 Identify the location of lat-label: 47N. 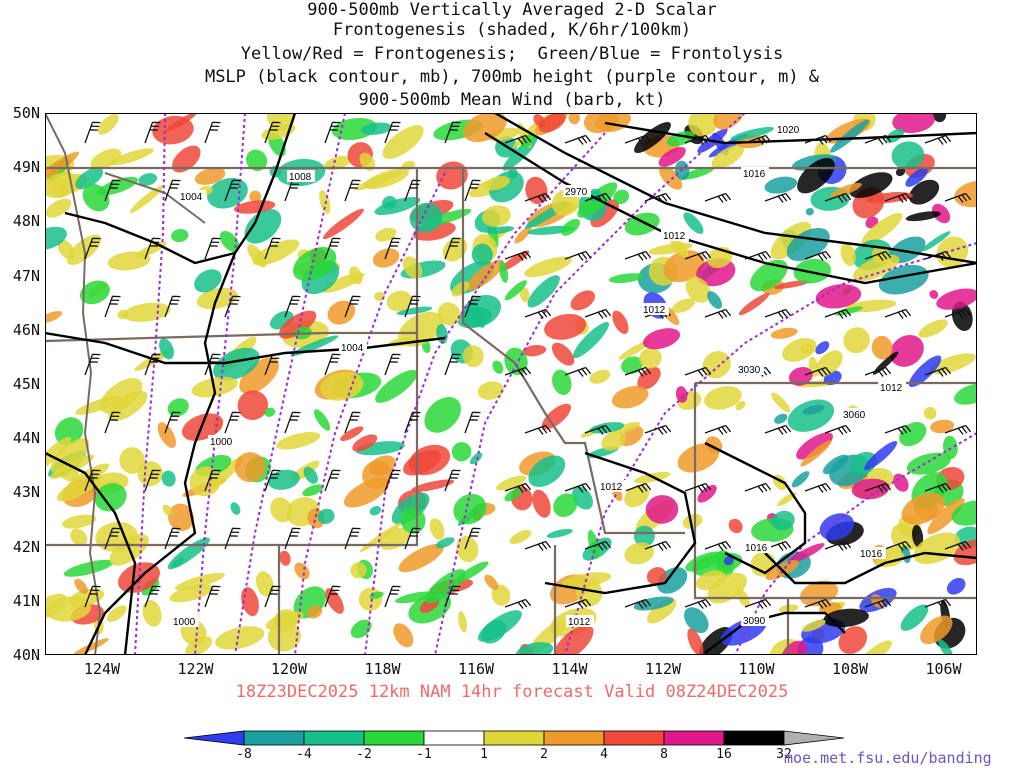
(26, 275).